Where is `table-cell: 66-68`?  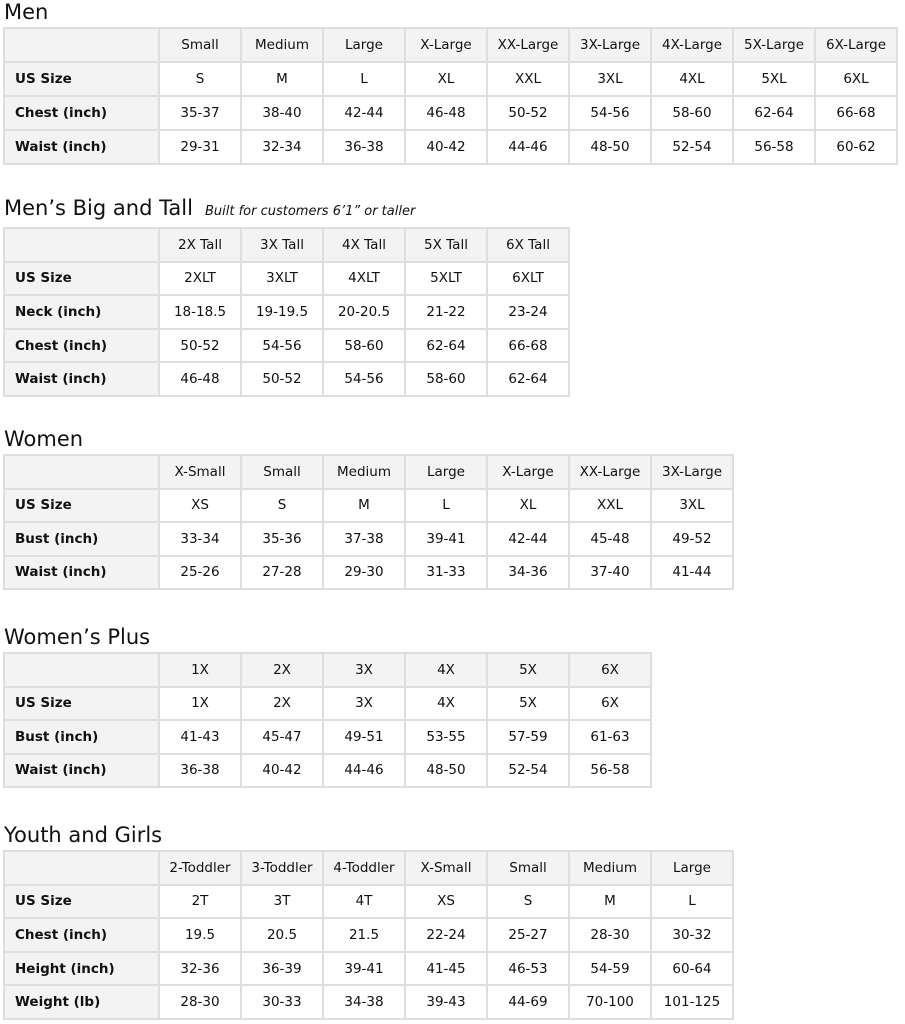 table-cell: 66-68 is located at coordinates (528, 345).